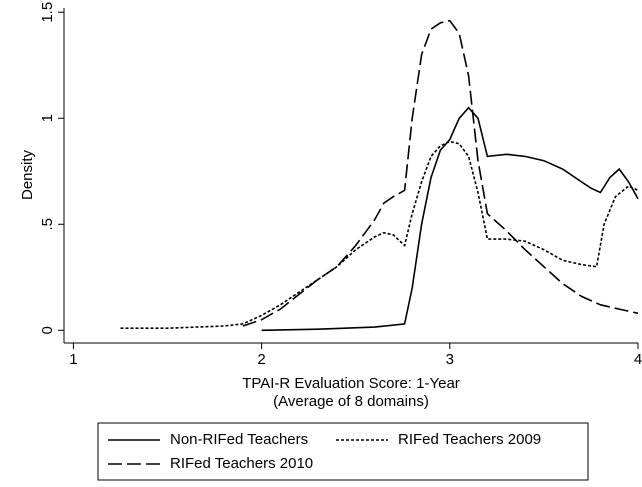 The width and height of the screenshot is (642, 487). What do you see at coordinates (27, 174) in the screenshot?
I see `y-axis-label: Density` at bounding box center [27, 174].